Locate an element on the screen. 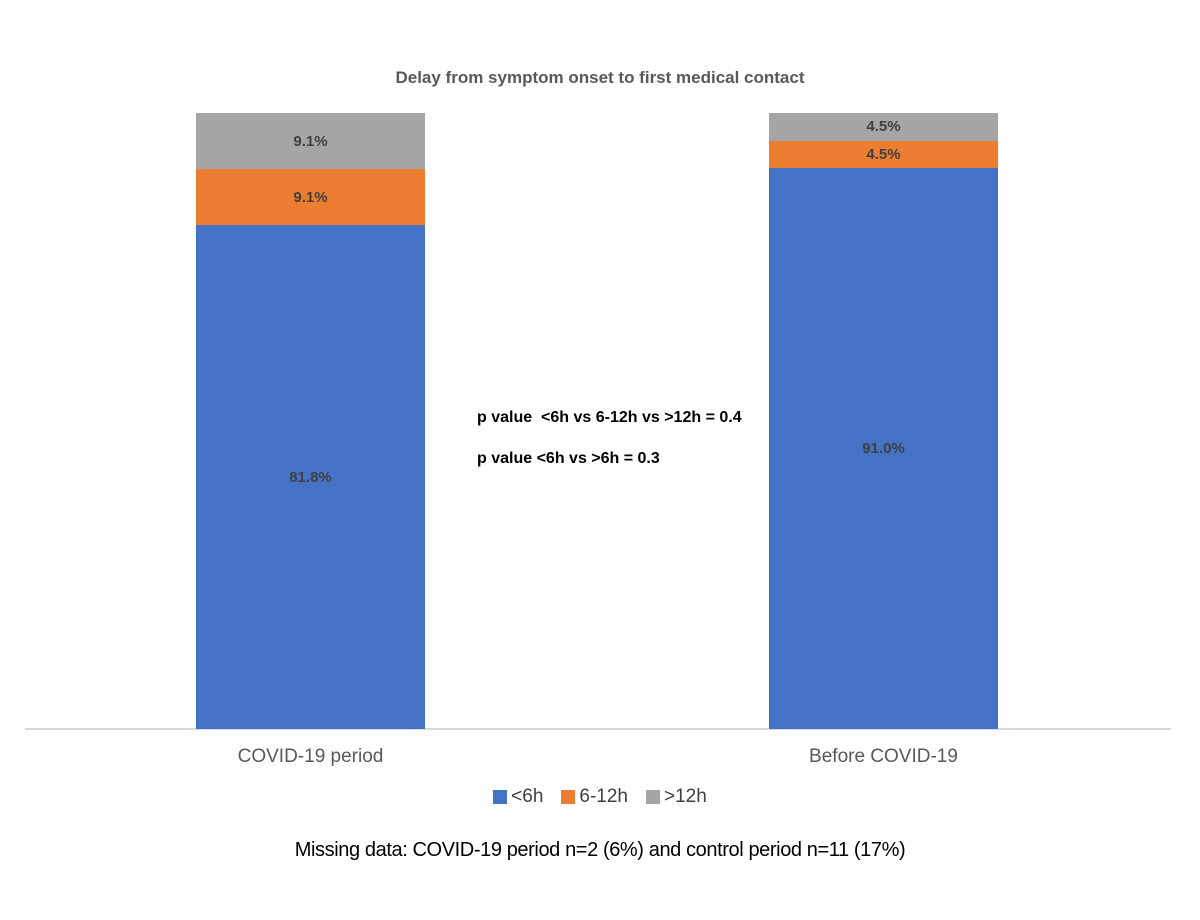  legend: <6h 6-12h >12h is located at coordinates (600, 797).